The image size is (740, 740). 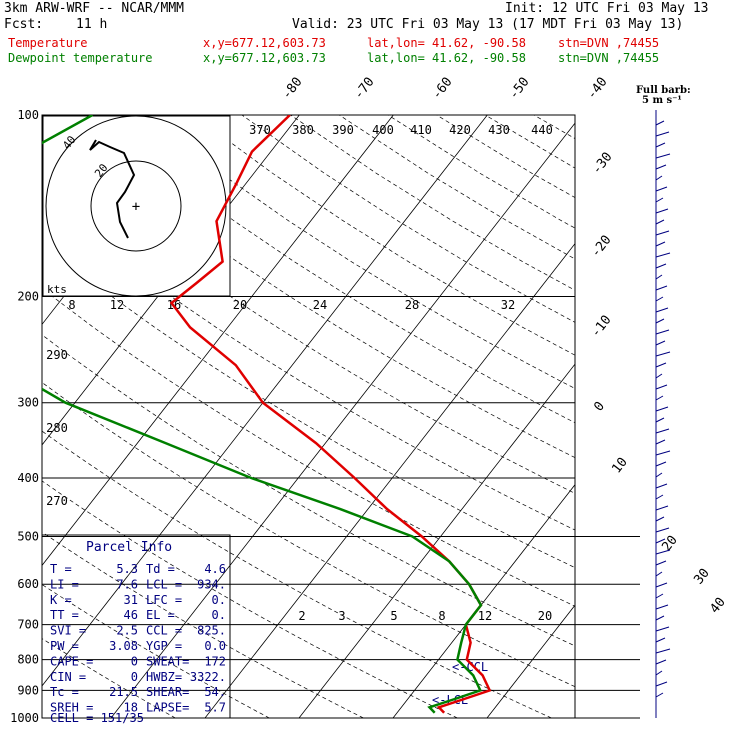 I want to click on temperature-tick-label: 20, so click(x=669, y=544).